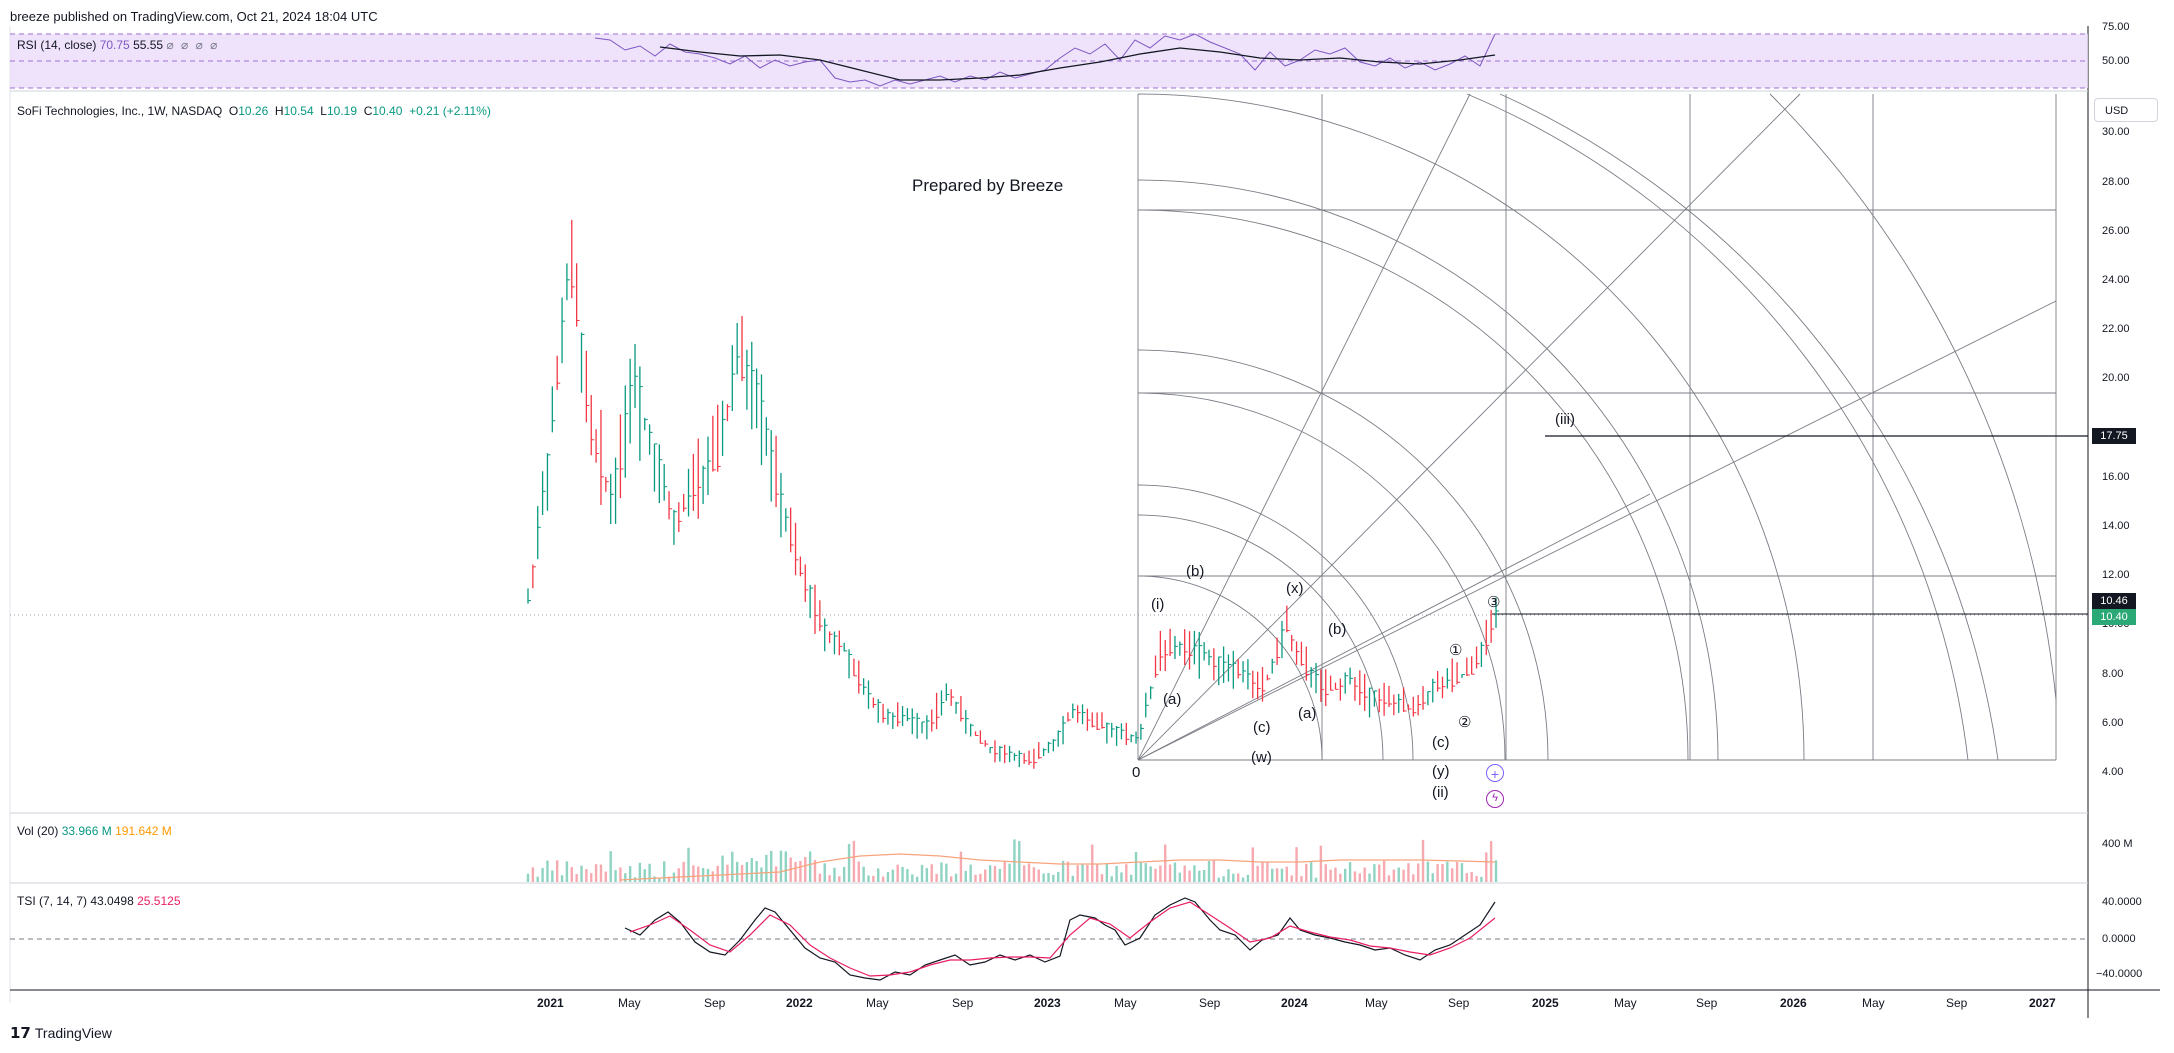 The image size is (2174, 1053). What do you see at coordinates (988, 185) in the screenshot?
I see `prepared-note: Prepared by Breeze` at bounding box center [988, 185].